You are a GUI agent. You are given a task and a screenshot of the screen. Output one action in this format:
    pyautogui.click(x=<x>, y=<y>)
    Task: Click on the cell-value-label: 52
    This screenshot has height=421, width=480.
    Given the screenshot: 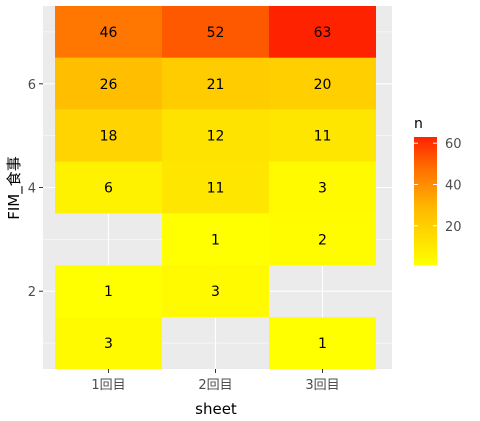 What is the action you would take?
    pyautogui.click(x=216, y=33)
    